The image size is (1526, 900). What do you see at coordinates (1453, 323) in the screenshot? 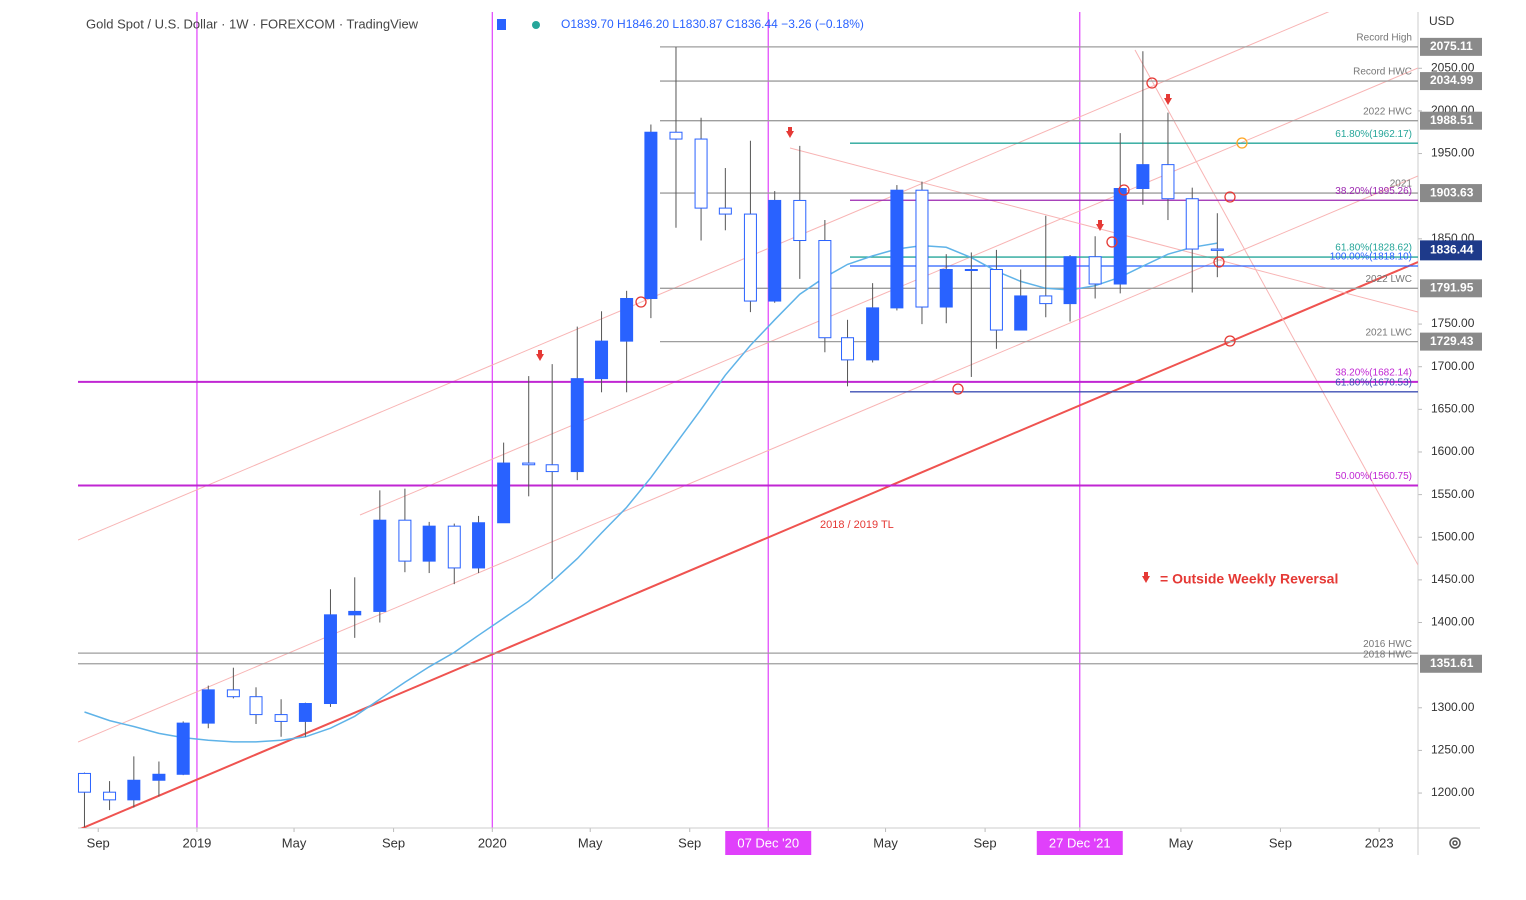
I see `y-tick-label: 1750.00` at bounding box center [1453, 323].